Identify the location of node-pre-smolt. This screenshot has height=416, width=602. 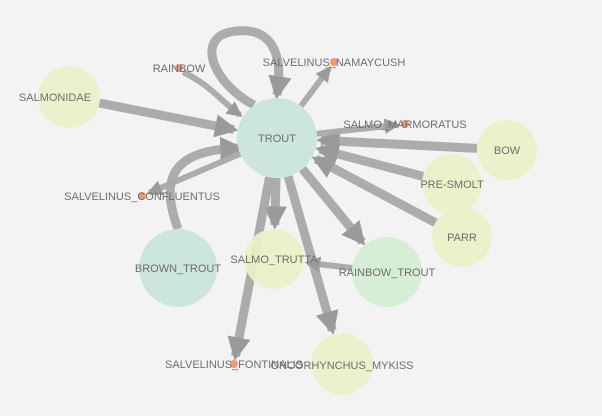
(452, 184).